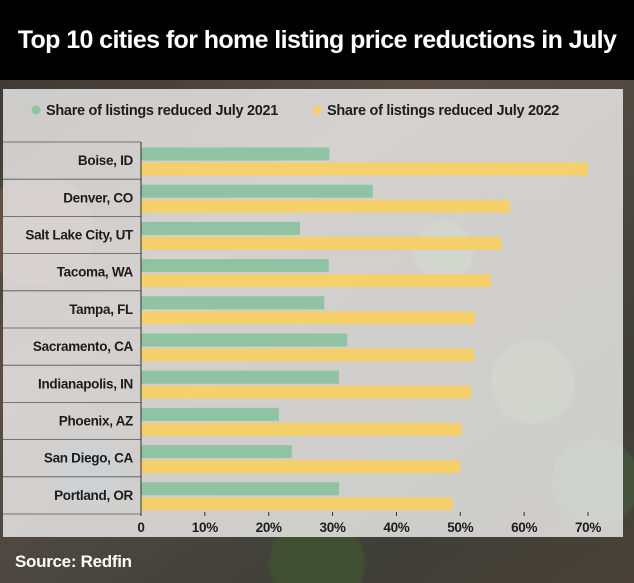  I want to click on x-tick-label: 0, so click(140, 527).